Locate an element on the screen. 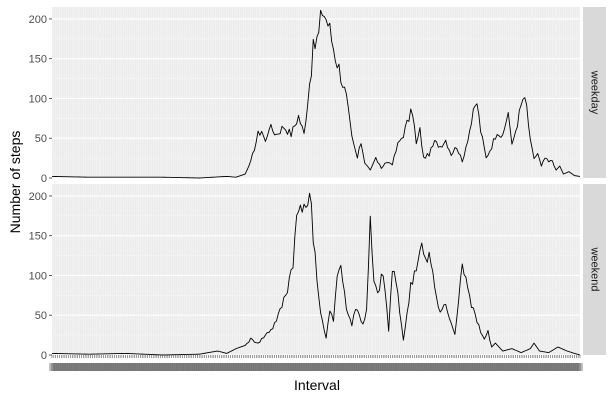  y-tick-label: 150 is located at coordinates (38, 60).